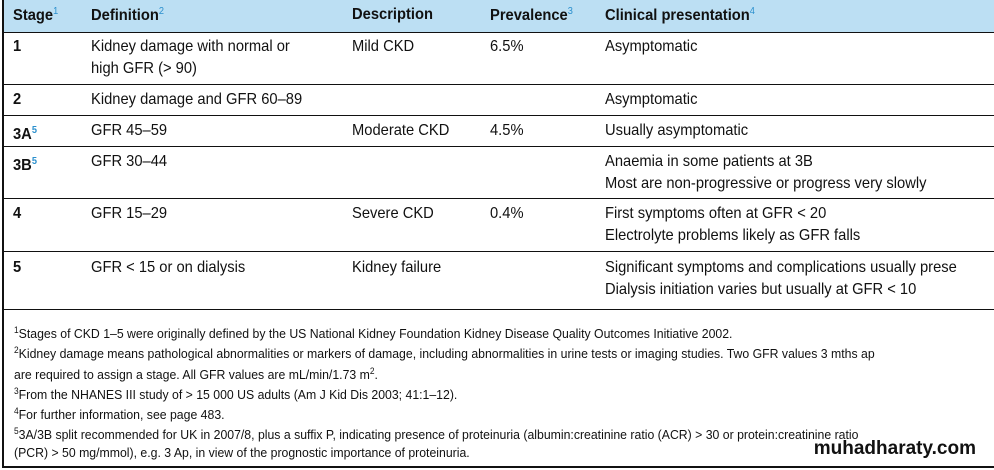  What do you see at coordinates (127, 15) in the screenshot?
I see `header-definition: Definition2` at bounding box center [127, 15].